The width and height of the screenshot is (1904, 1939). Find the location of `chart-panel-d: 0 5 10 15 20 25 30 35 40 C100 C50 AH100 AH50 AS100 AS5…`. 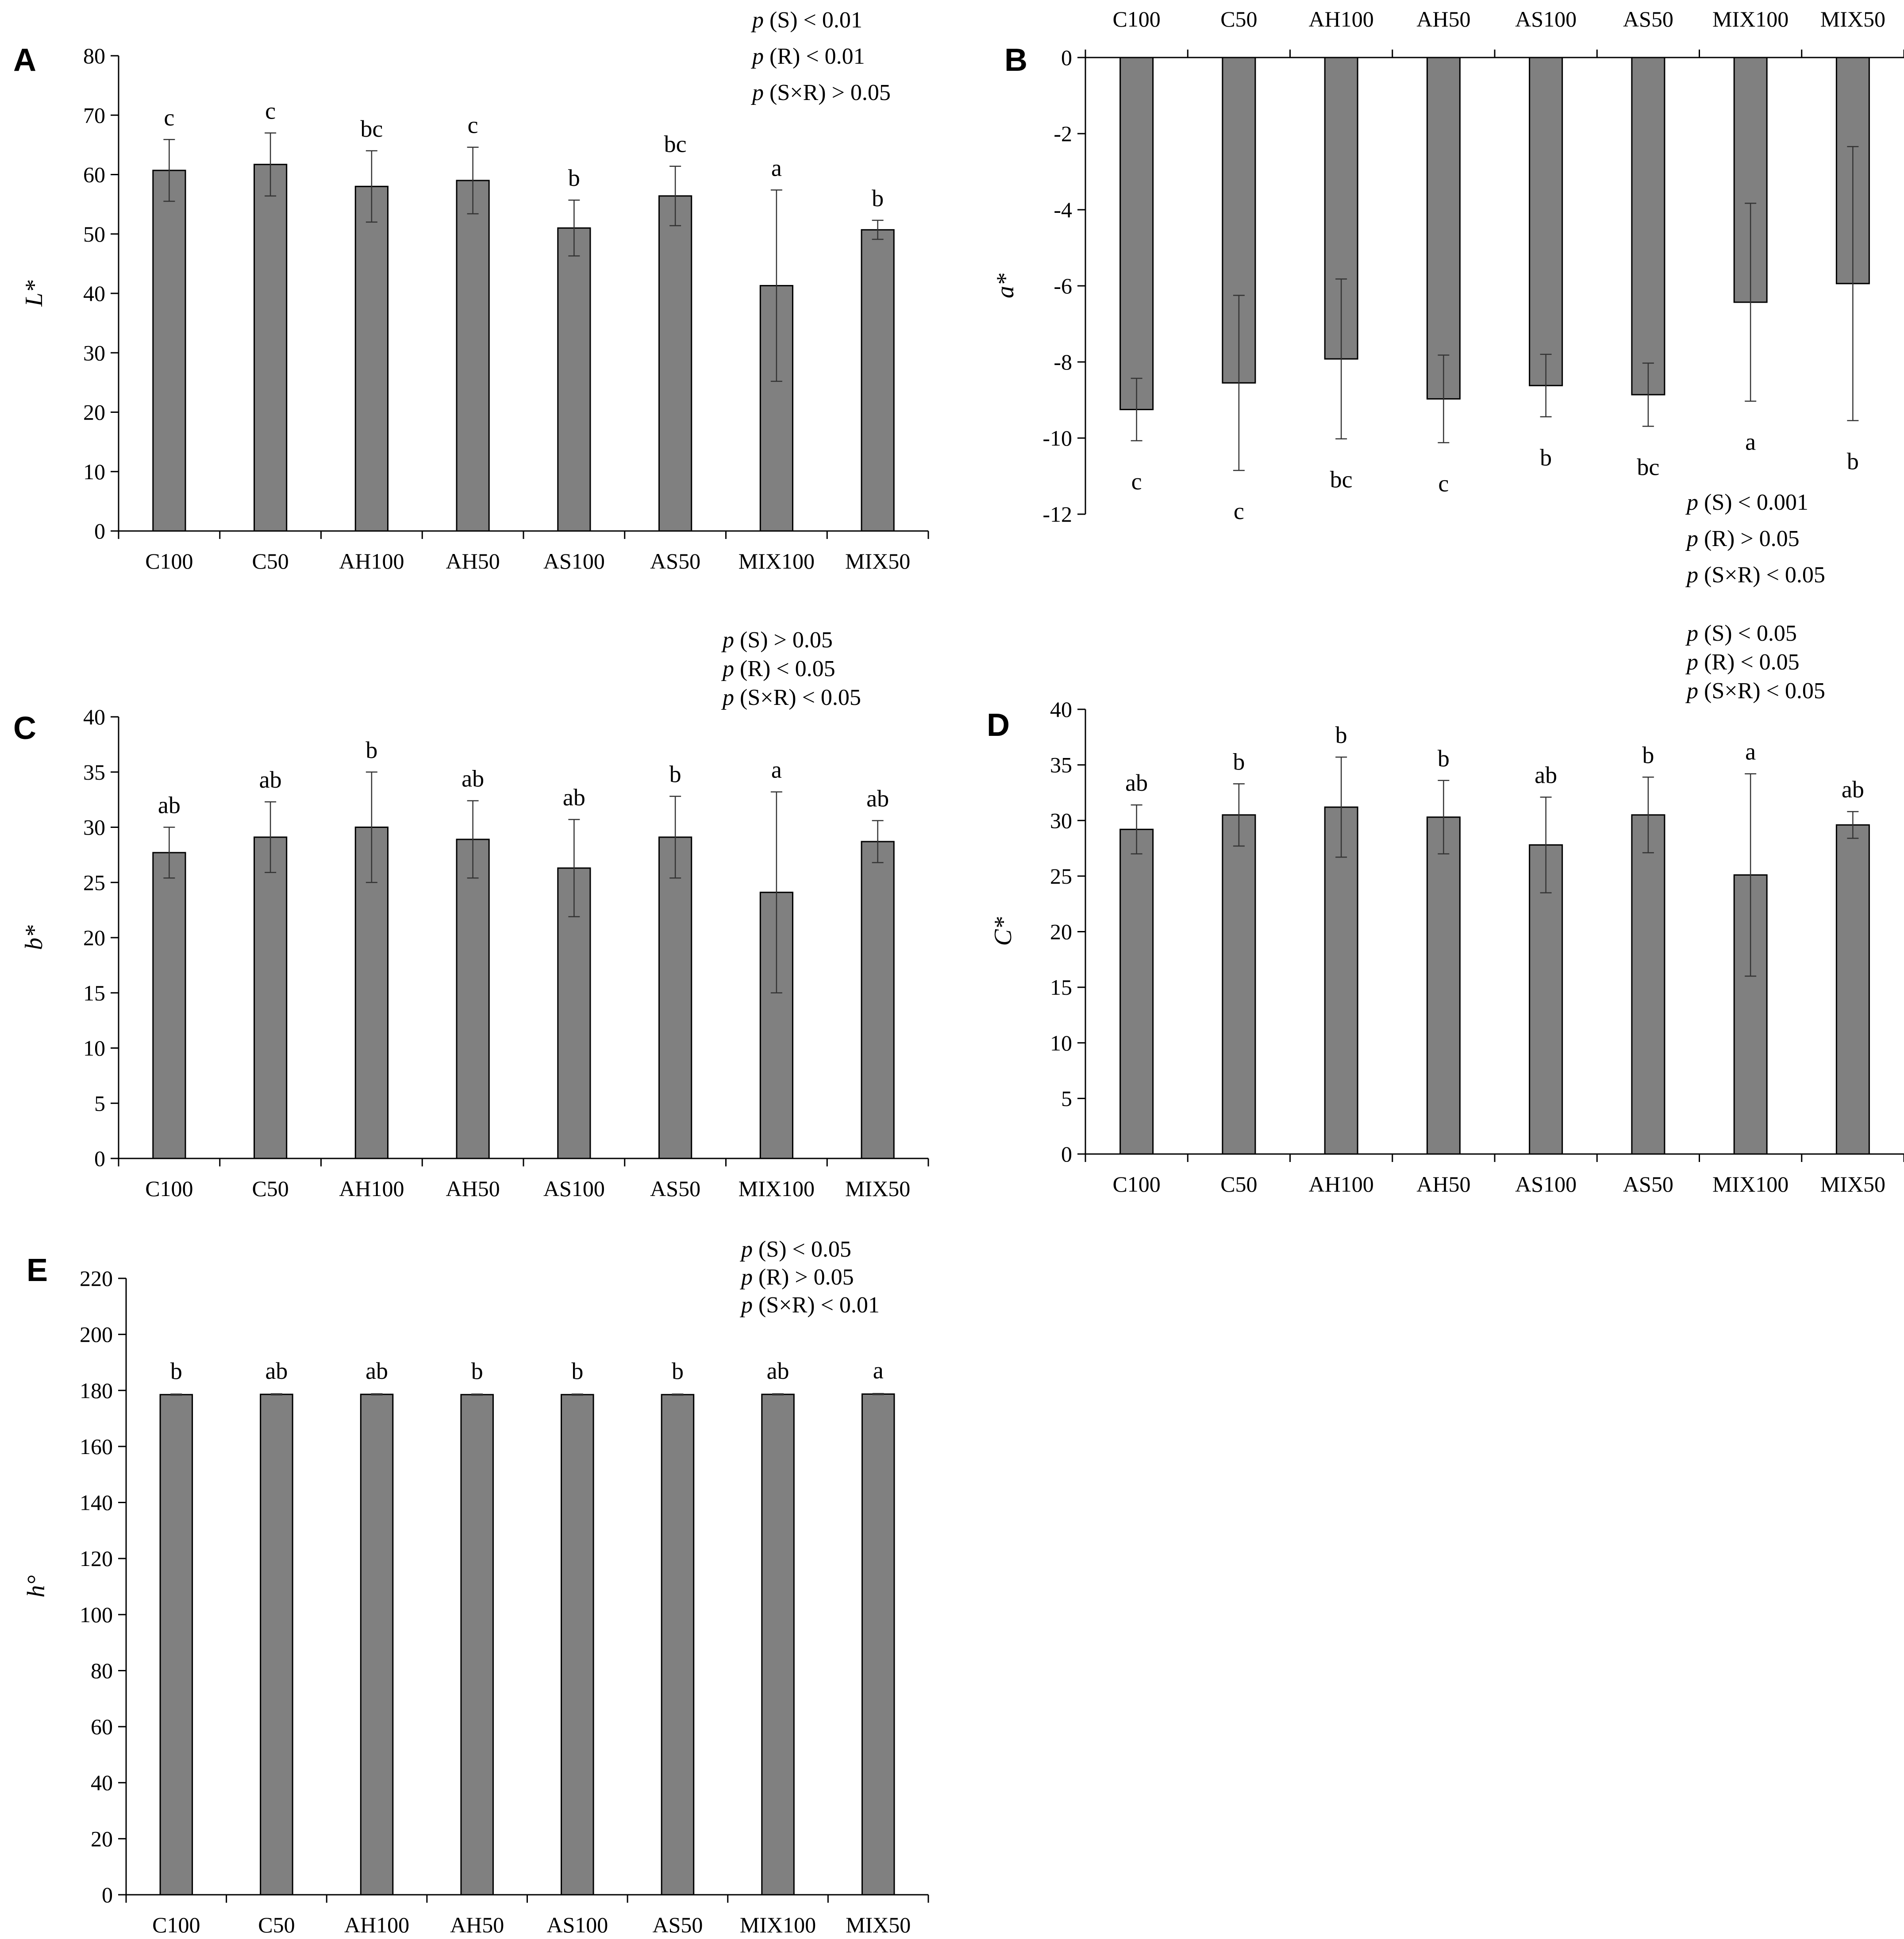

chart-panel-d: 0 5 10 15 20 25 30 35 40 C100 C50 AH100 AH50 AS100 AS5… is located at coordinates (1446, 909).